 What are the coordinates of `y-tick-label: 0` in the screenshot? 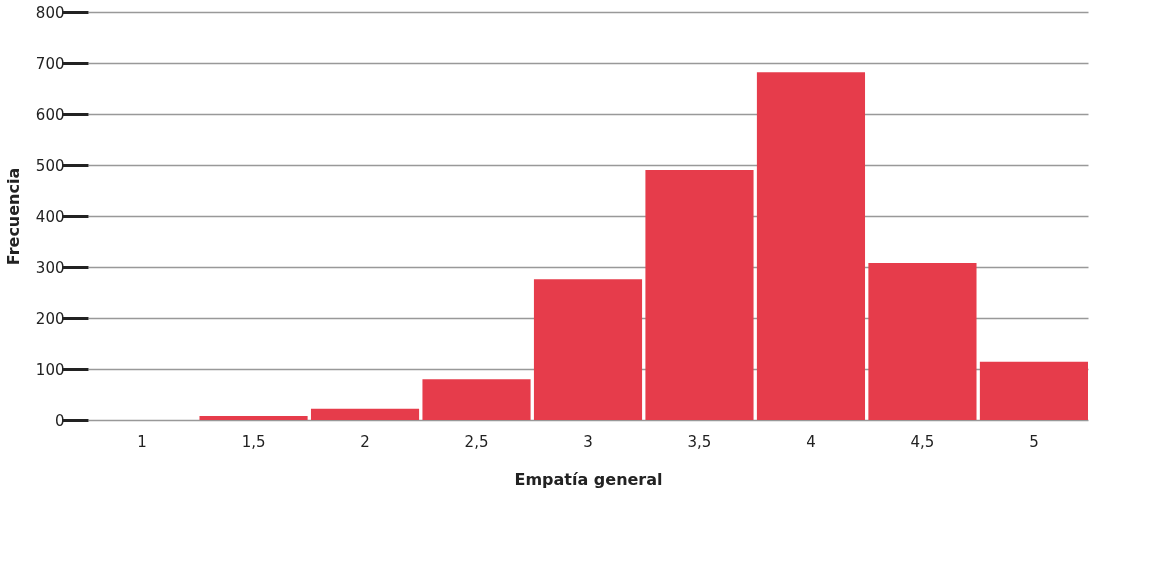 It's located at (59, 420).